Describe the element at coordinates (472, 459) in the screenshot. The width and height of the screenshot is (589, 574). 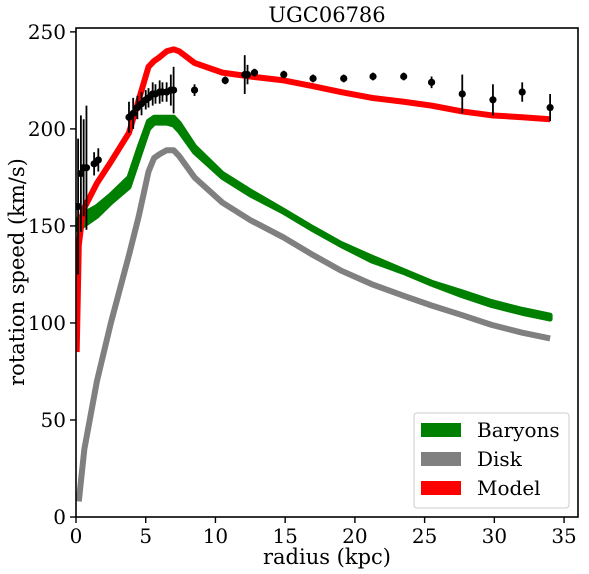
I see `legend-entry-disk: Disk` at that location.